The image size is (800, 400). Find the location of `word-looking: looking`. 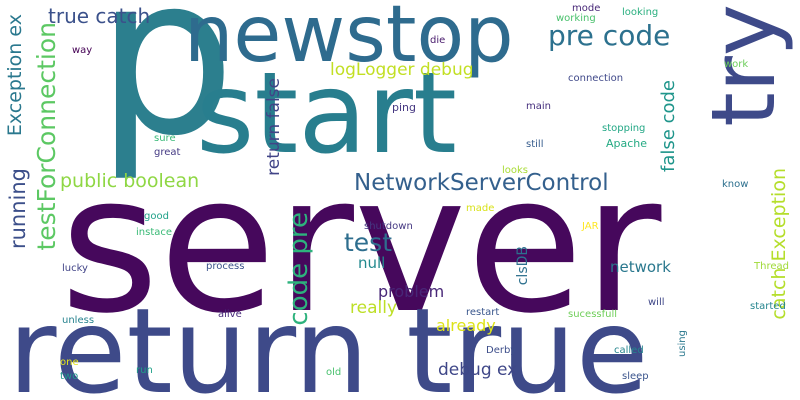

word-looking: looking is located at coordinates (640, 13).